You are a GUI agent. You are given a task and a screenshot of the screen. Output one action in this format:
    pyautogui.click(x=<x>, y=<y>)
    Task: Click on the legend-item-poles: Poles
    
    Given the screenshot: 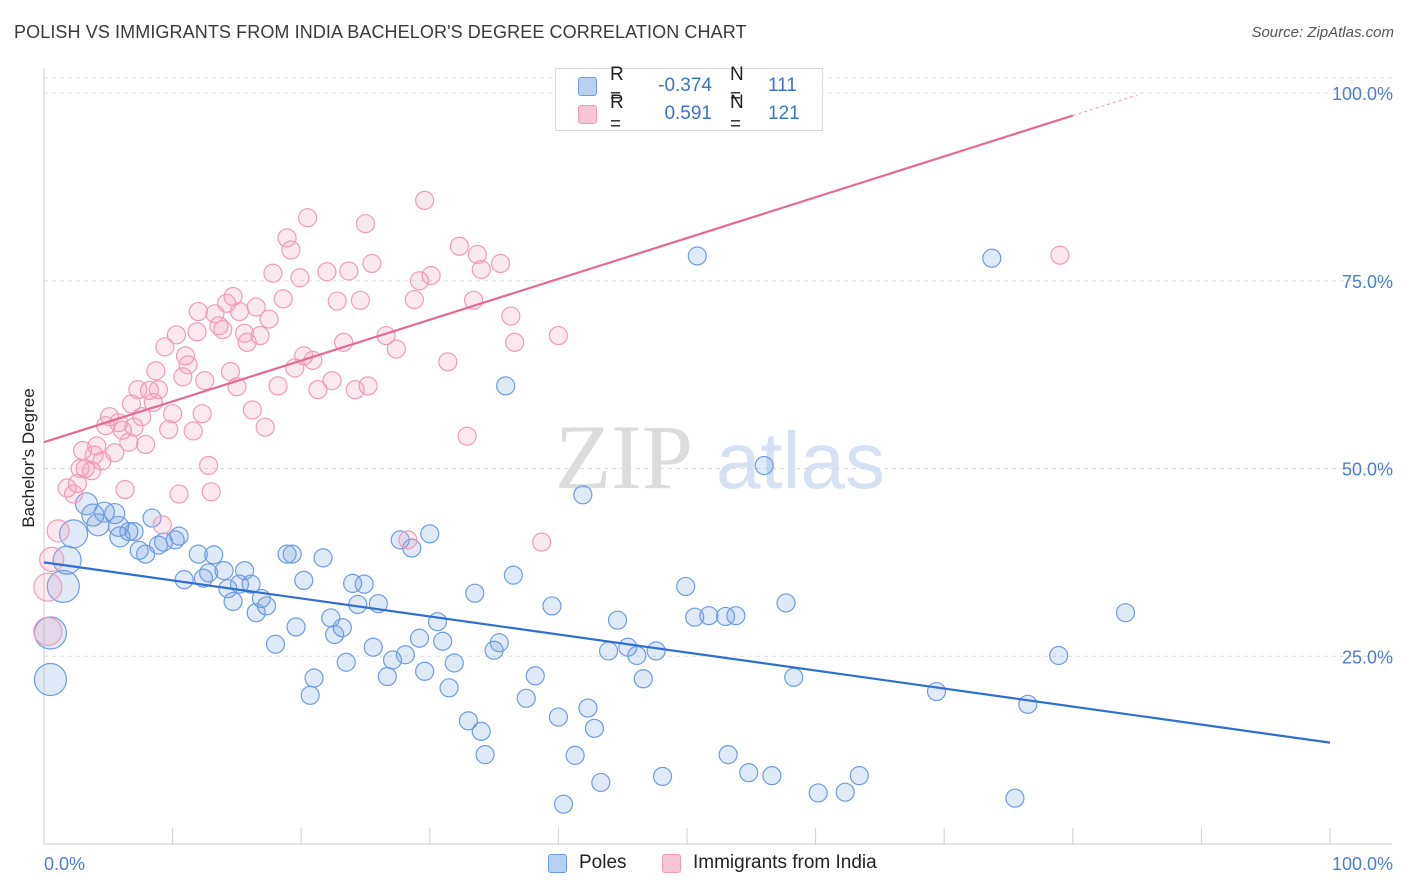 What is the action you would take?
    pyautogui.click(x=587, y=863)
    